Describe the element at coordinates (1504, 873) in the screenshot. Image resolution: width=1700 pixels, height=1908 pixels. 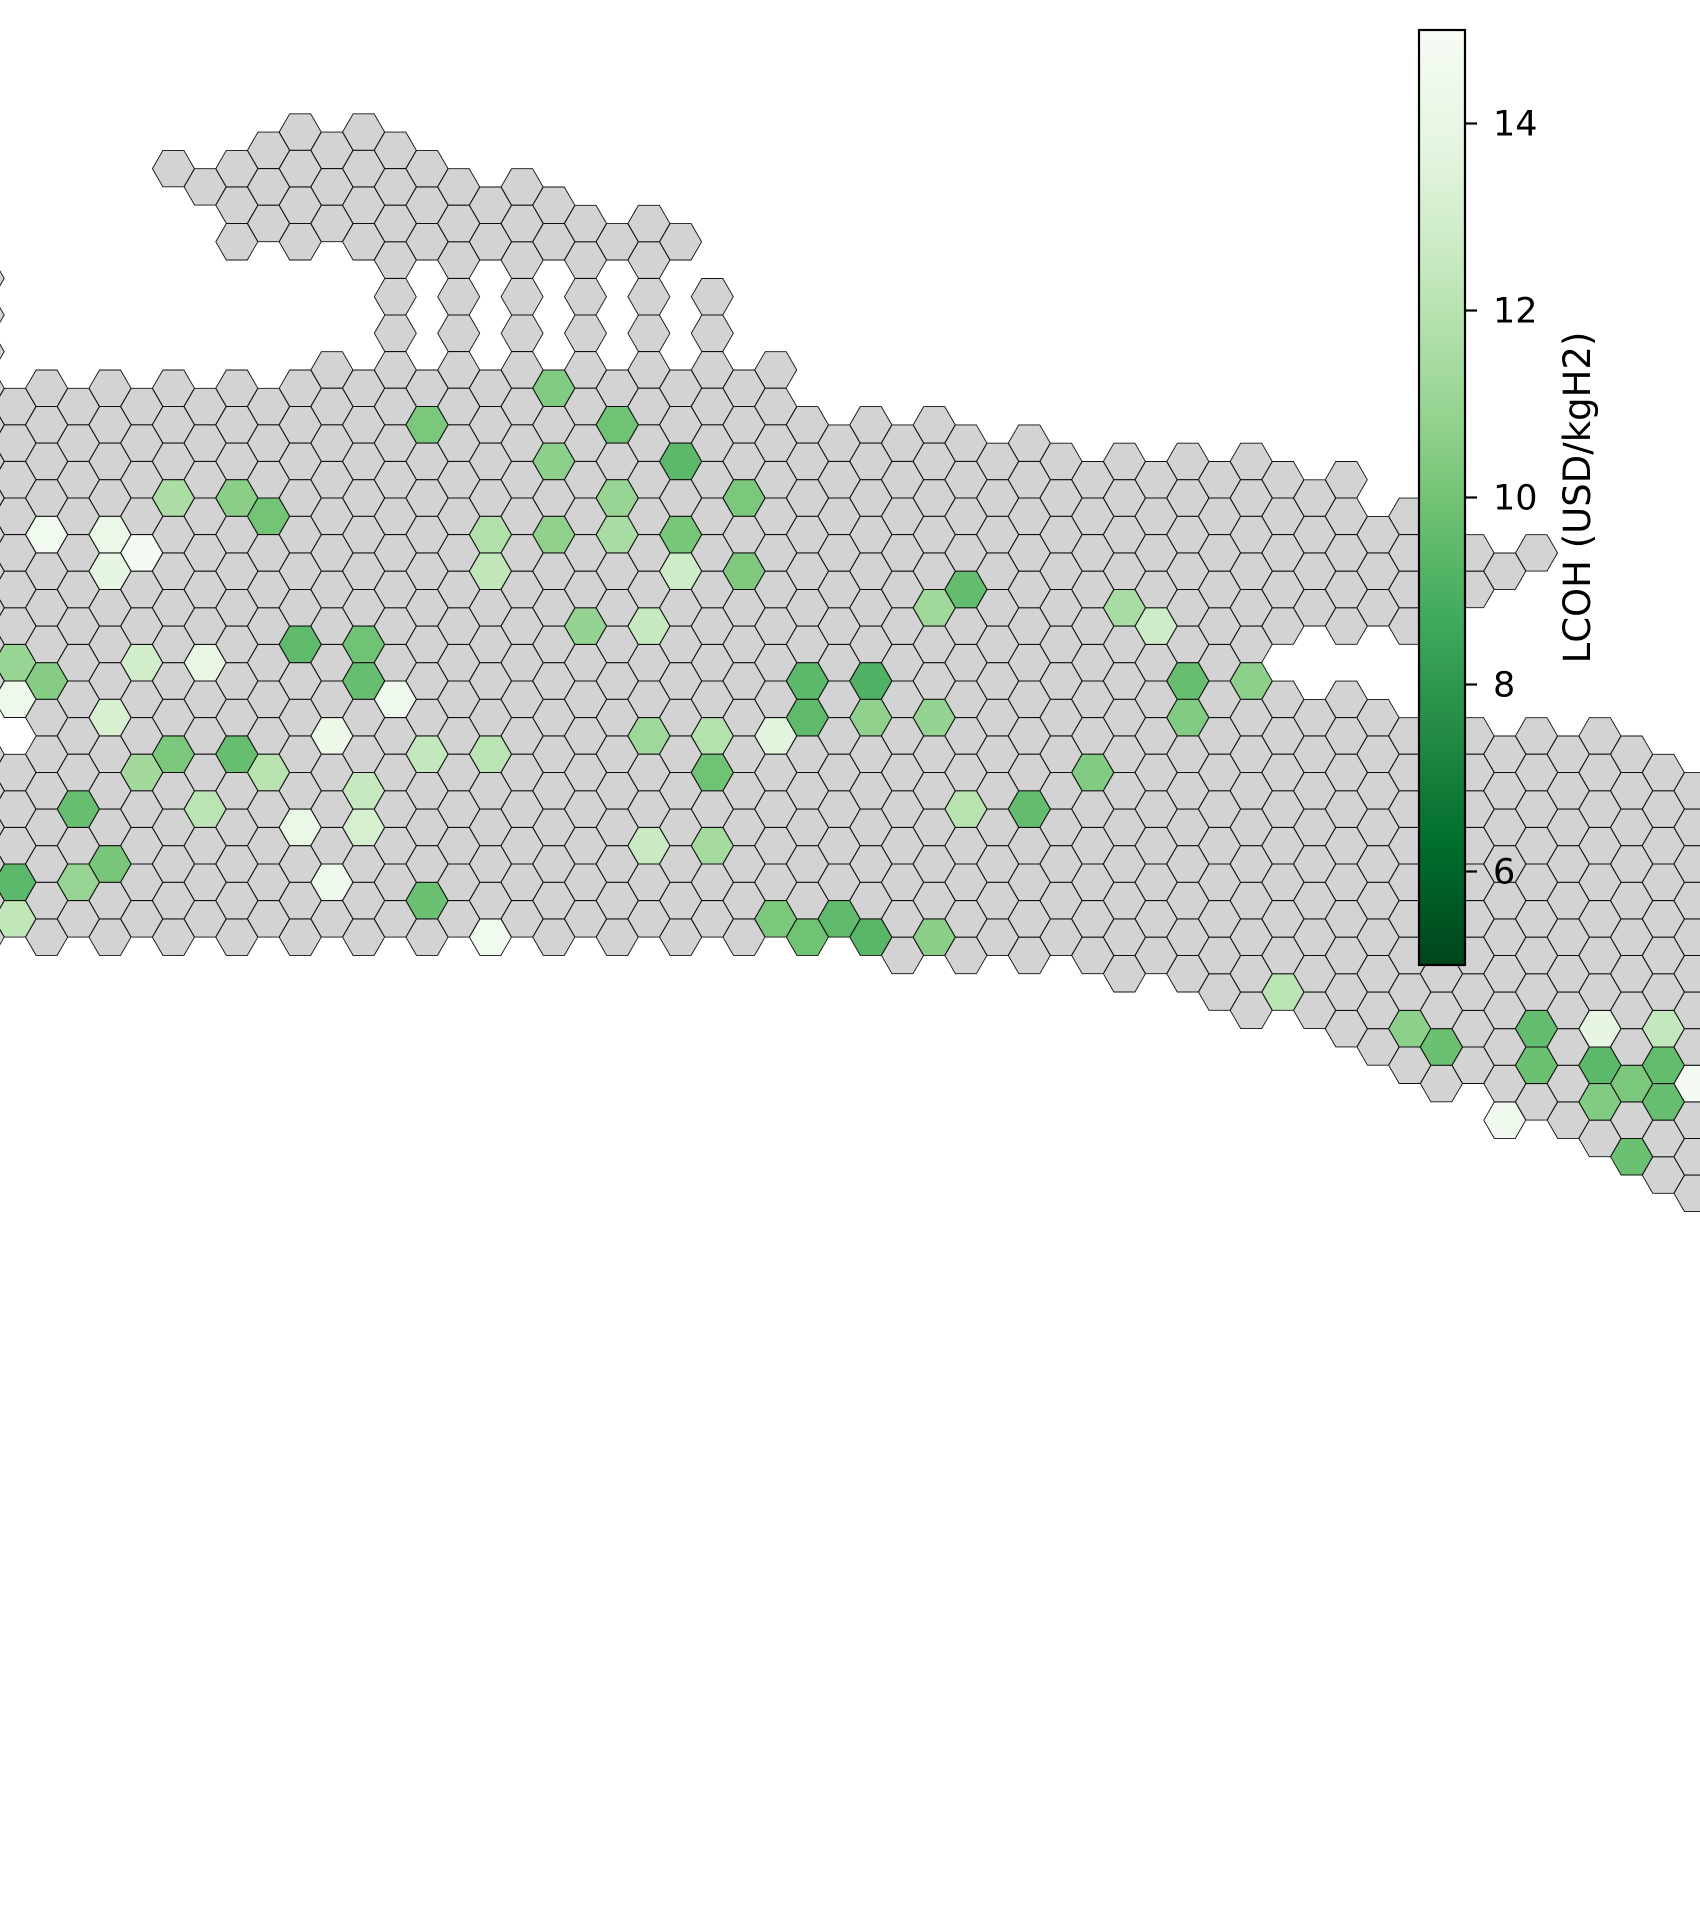
I see `colorbar-tick-label: 6` at that location.